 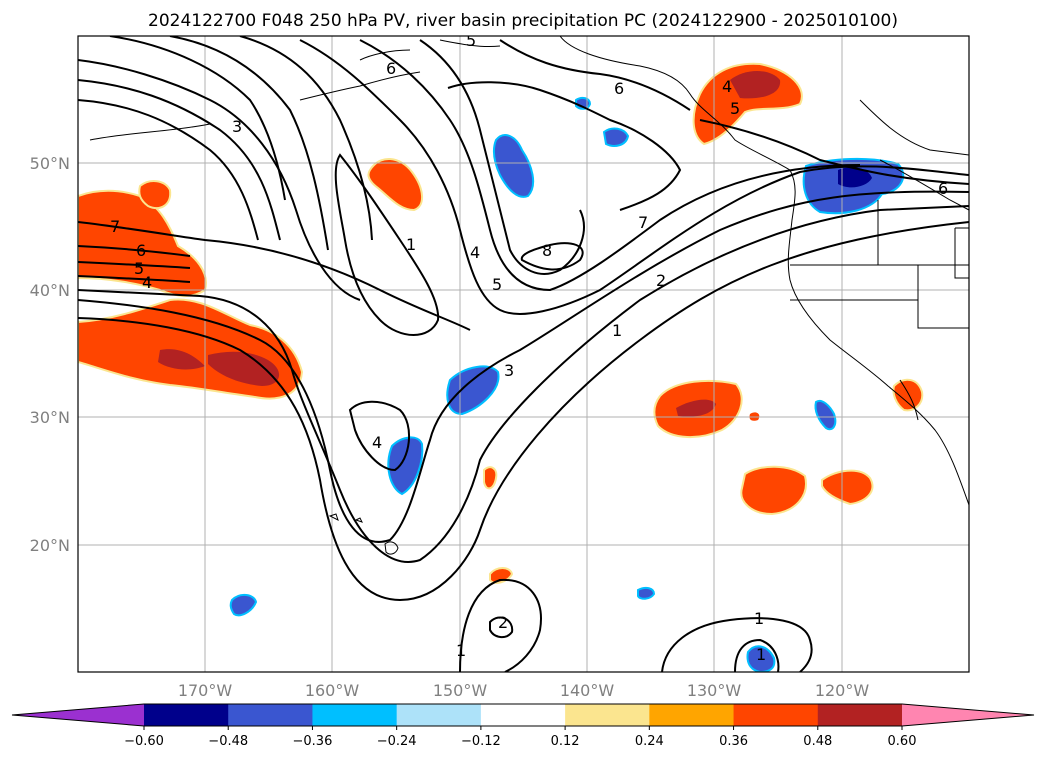 I want to click on colorbar-tick-label: 0.24, so click(x=649, y=741).